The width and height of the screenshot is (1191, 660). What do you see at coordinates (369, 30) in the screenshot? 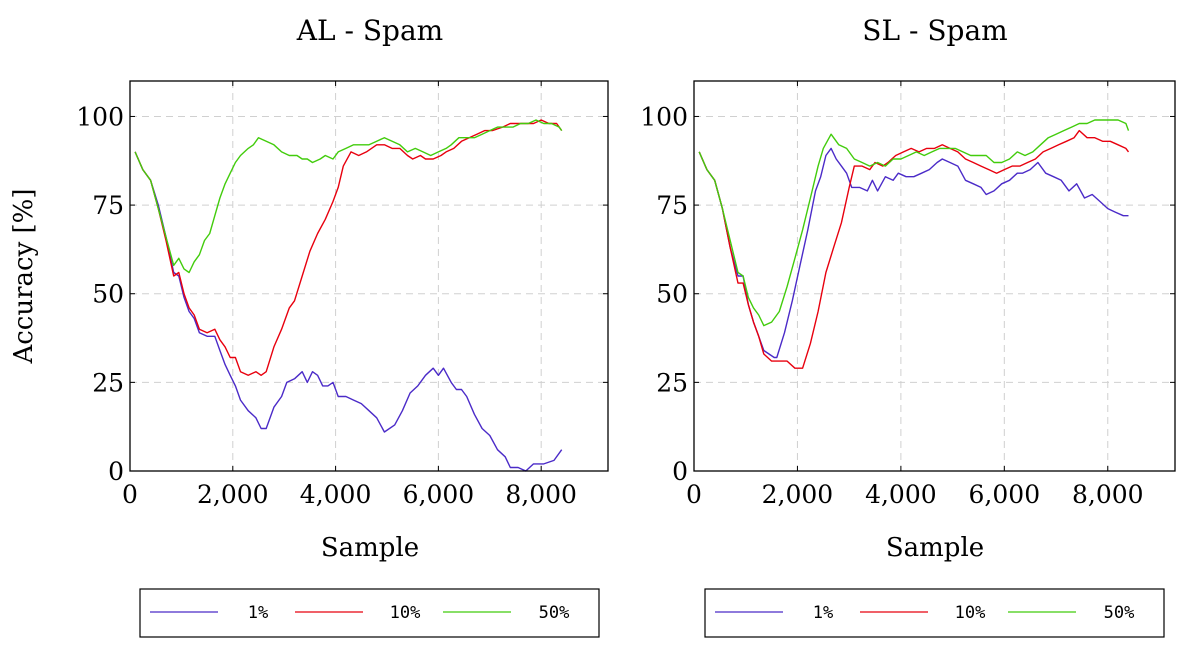
I see `chart-title: AL - Spam` at bounding box center [369, 30].